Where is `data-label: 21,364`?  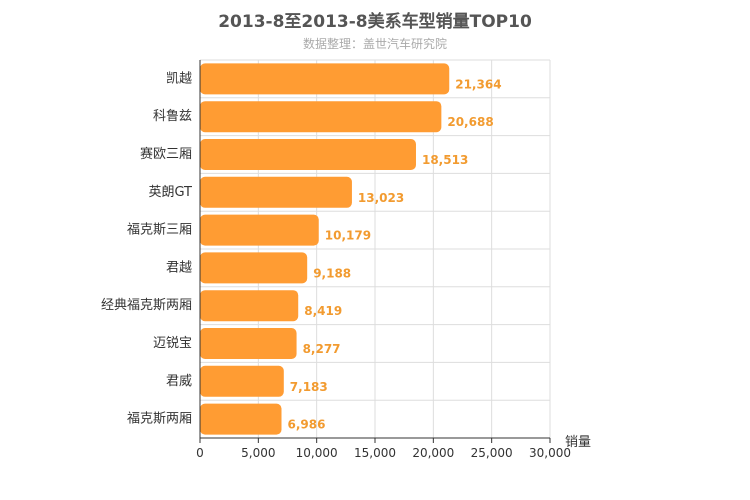
data-label: 21,364 is located at coordinates (478, 84).